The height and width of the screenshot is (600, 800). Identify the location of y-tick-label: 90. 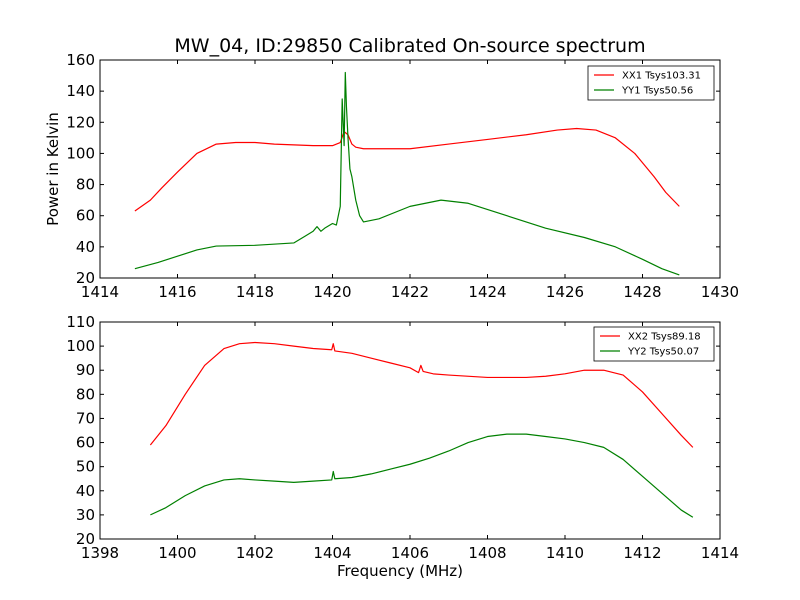
(85, 370).